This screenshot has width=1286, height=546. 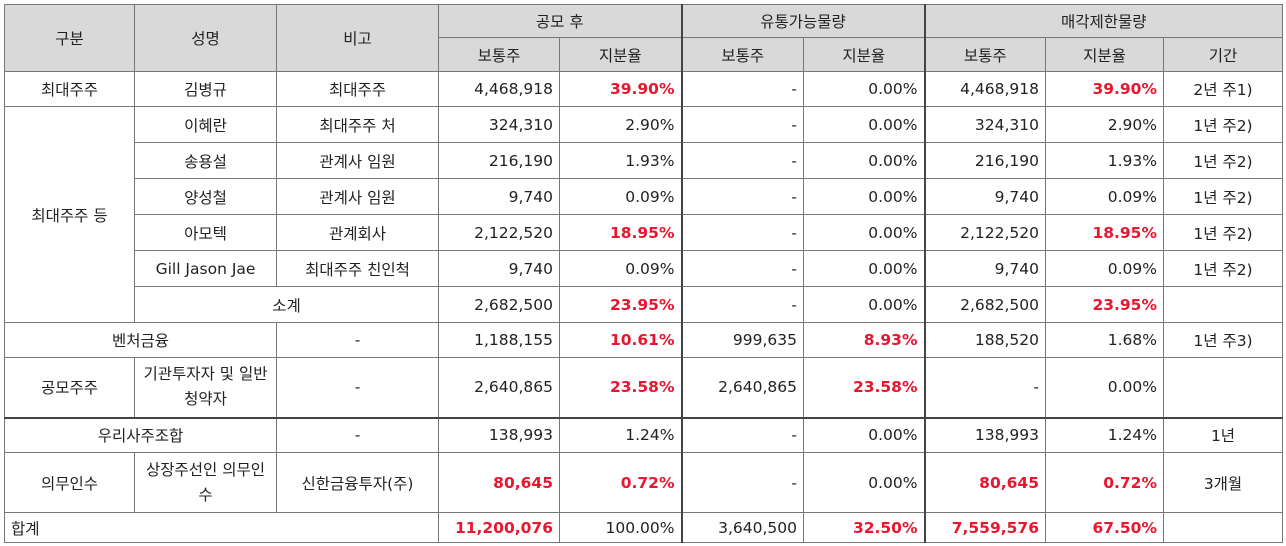 I want to click on cell-float-shares: 3,640,500, so click(x=742, y=527).